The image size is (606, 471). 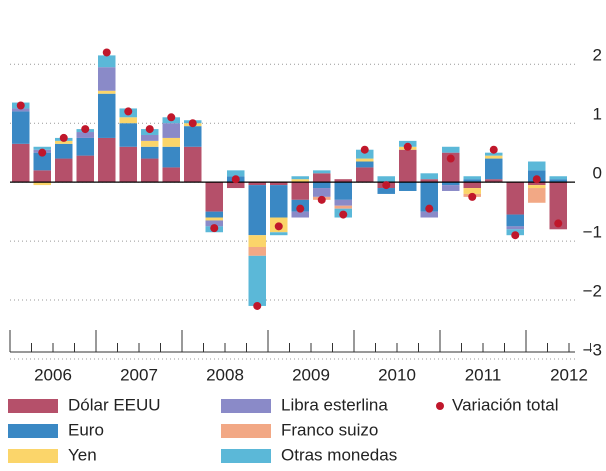 I want to click on y-tick-label: 2, so click(x=597, y=55).